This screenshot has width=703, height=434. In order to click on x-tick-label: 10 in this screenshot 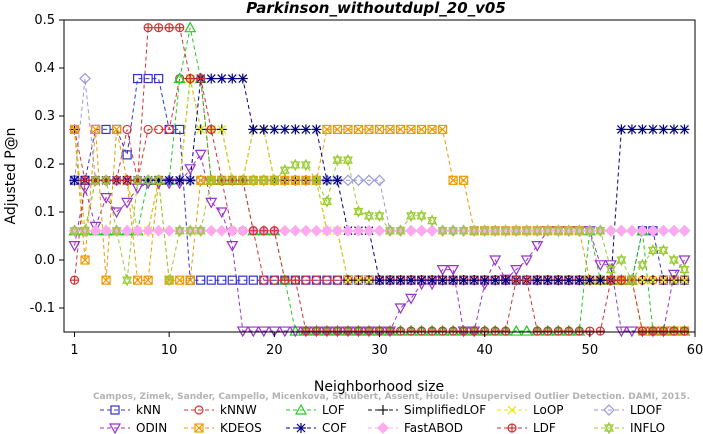, I will do `click(169, 350)`.